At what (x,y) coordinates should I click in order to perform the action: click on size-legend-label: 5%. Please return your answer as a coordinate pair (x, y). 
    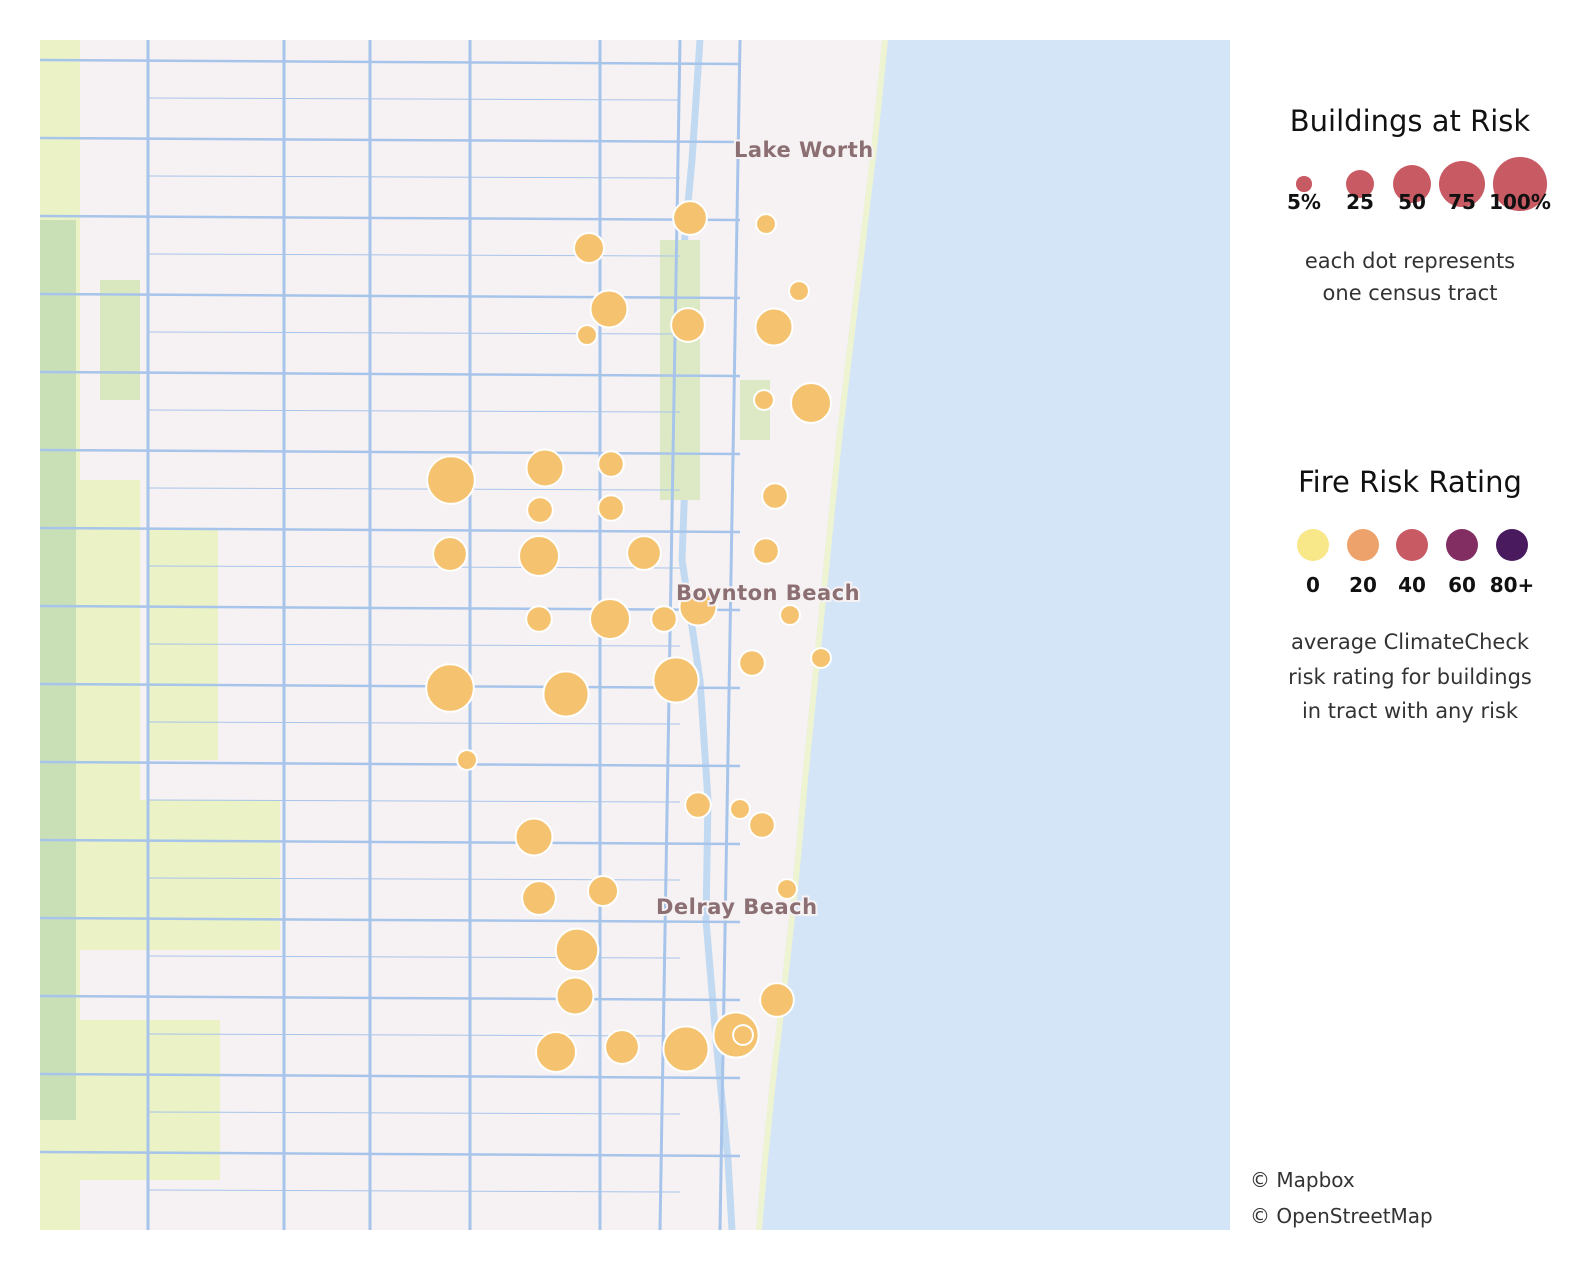
    Looking at the image, I should click on (1304, 202).